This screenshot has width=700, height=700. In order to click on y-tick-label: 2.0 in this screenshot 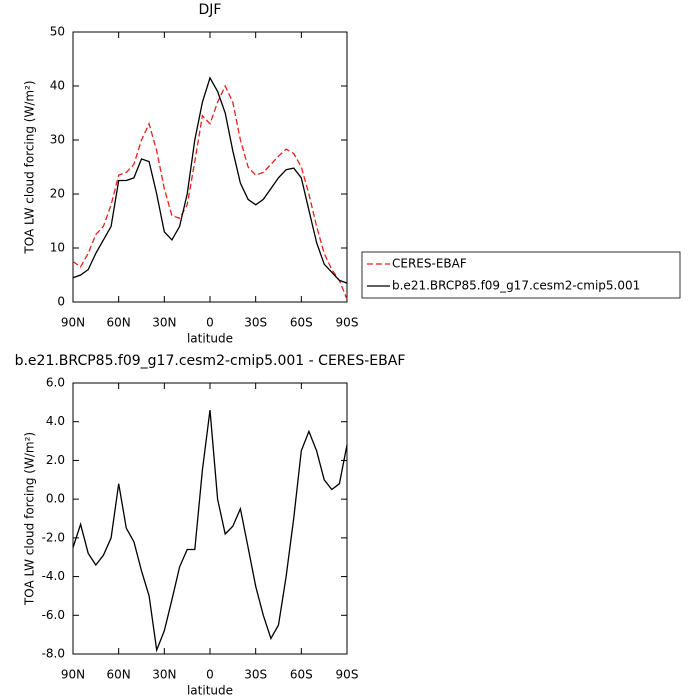, I will do `click(55, 460)`.